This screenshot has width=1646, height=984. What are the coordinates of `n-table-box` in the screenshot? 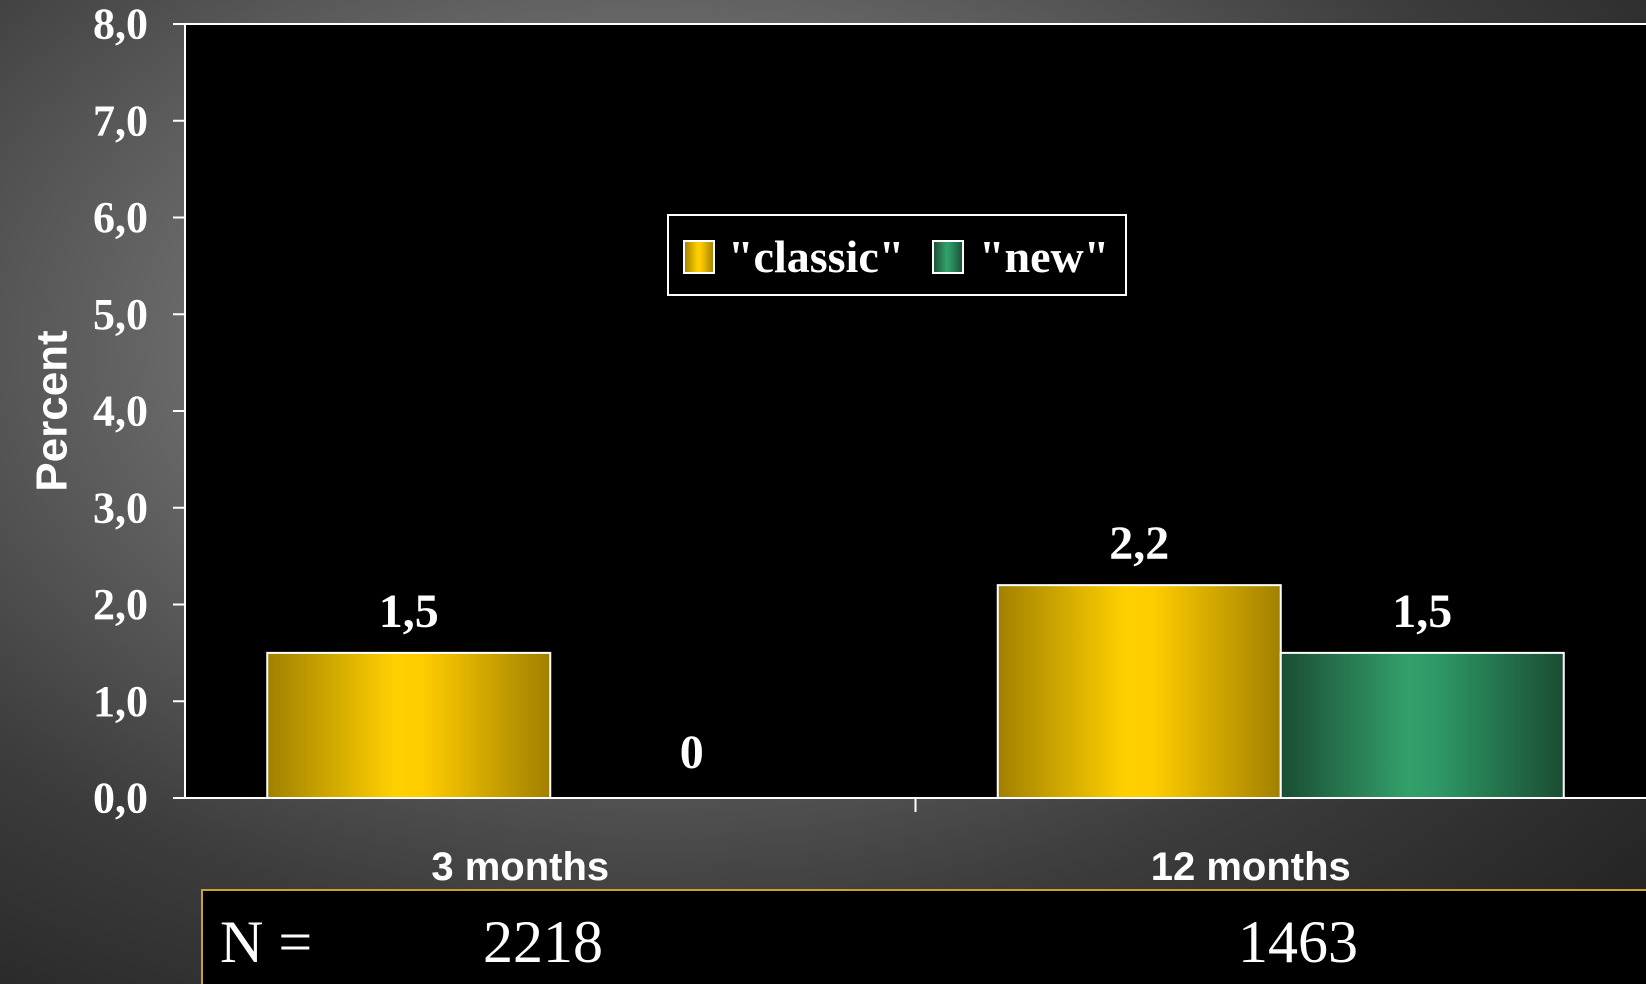 It's located at (923, 936).